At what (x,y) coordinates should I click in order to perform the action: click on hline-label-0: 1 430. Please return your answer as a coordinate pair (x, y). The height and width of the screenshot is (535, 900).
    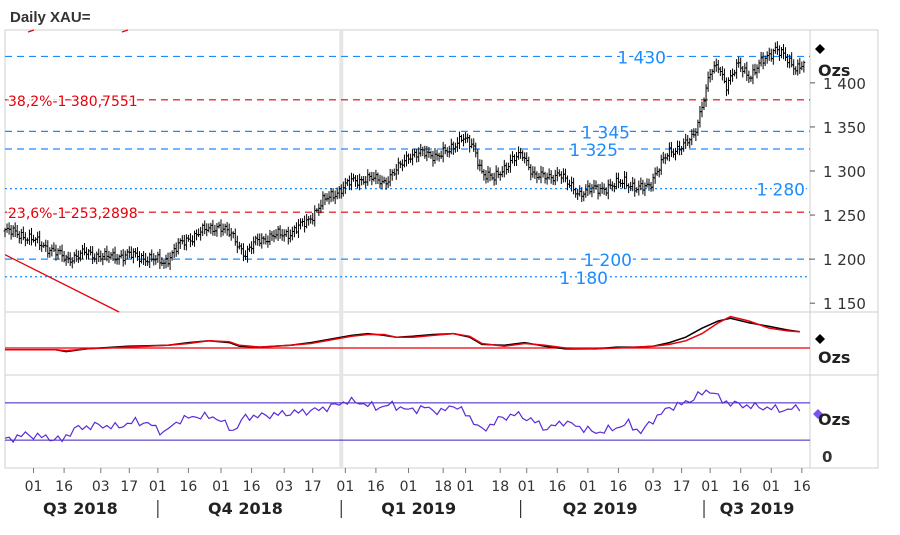
    Looking at the image, I should click on (641, 58).